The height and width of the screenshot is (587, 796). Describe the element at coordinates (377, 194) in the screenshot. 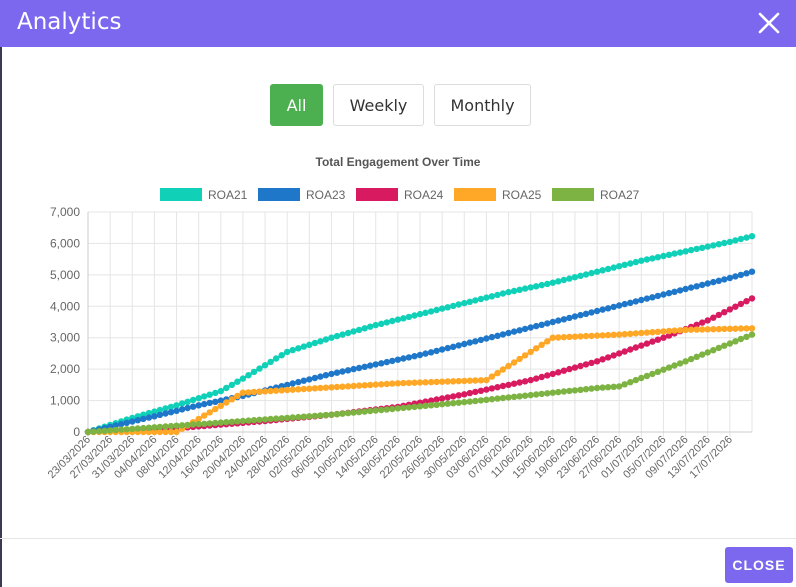

I see `legend-swatch-roa24` at that location.